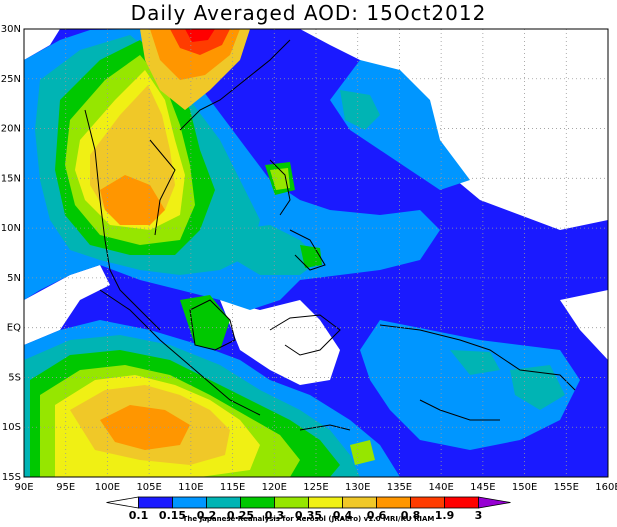 The height and width of the screenshot is (527, 617). I want to click on lon-tick-label: 155E, so click(566, 487).